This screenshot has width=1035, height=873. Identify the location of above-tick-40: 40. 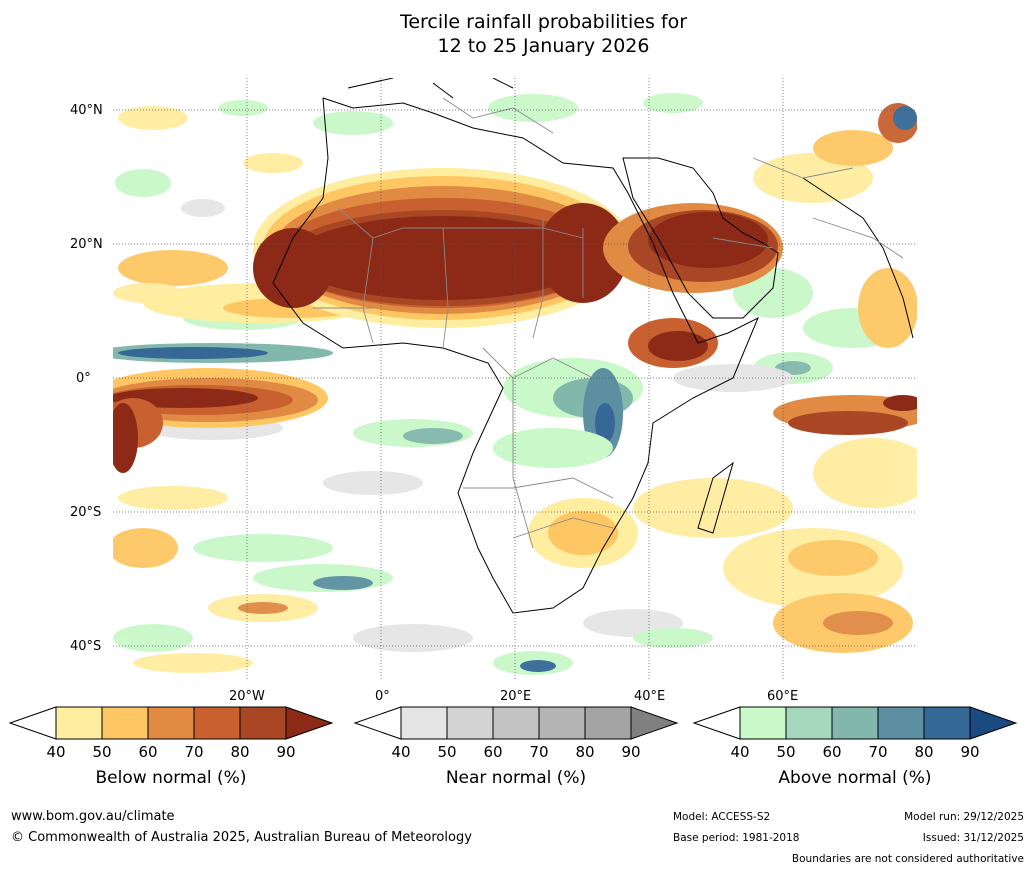
(740, 752).